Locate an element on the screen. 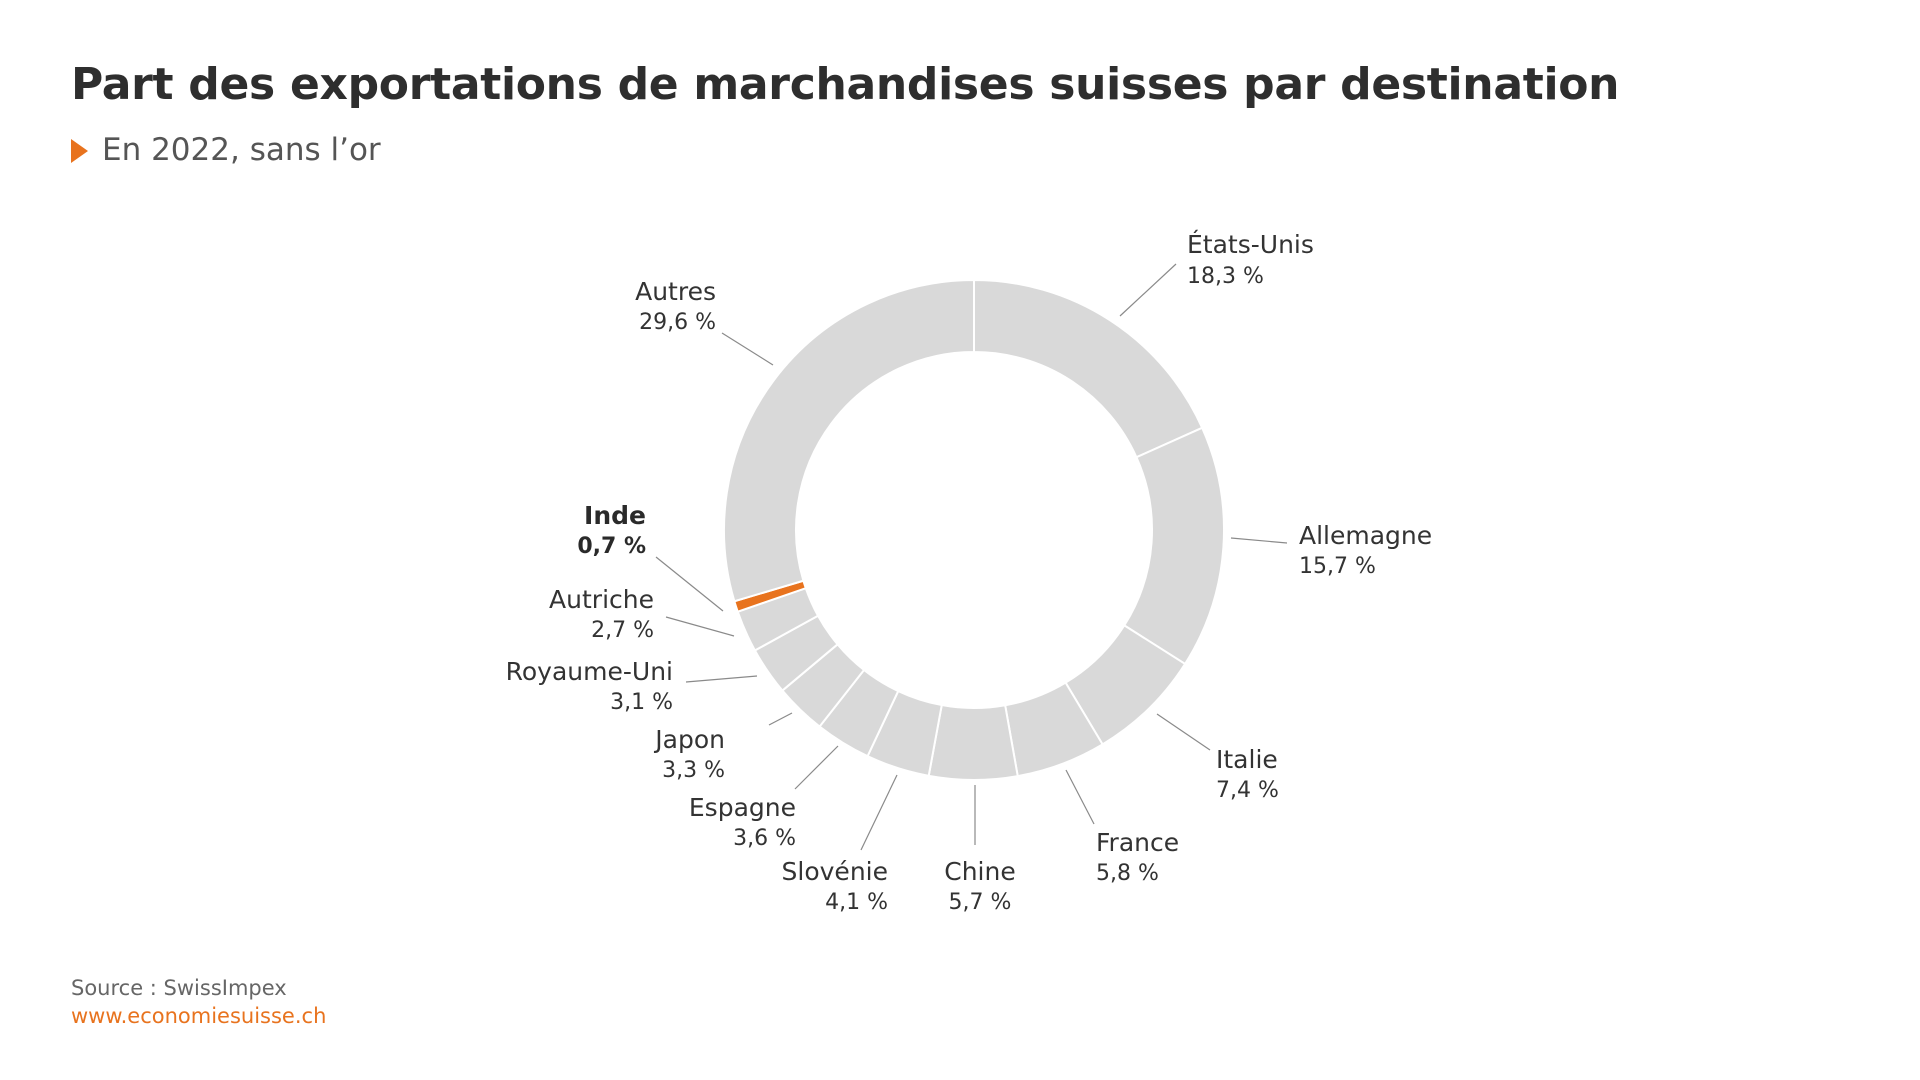 This screenshot has height=1080, width=1920. slice-value-allemagne: 15,7 % is located at coordinates (1337, 566).